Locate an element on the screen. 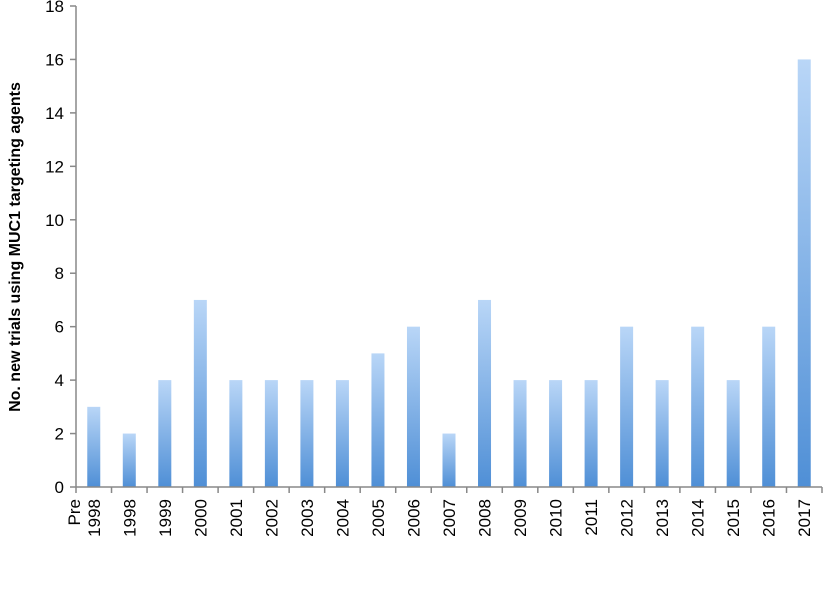 This screenshot has width=825, height=589. x-tick-label: 2010 is located at coordinates (556, 518).